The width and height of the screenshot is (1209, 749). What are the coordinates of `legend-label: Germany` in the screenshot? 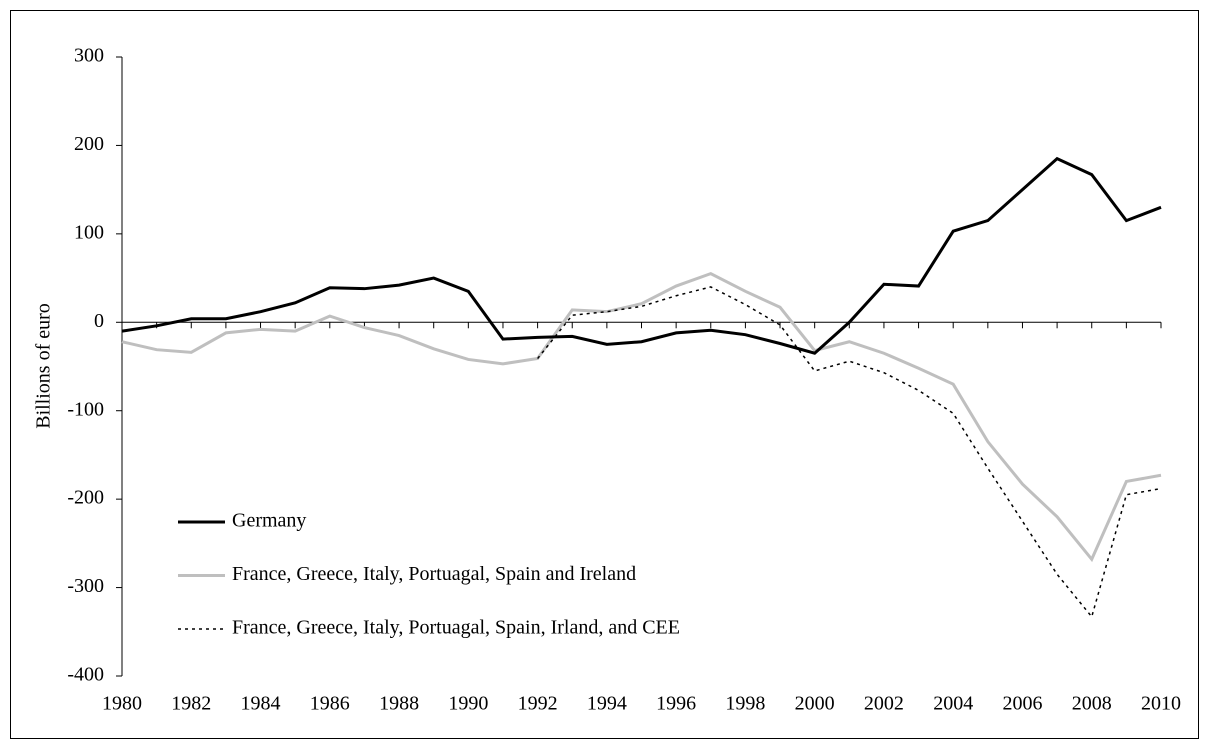 It's located at (269, 521).